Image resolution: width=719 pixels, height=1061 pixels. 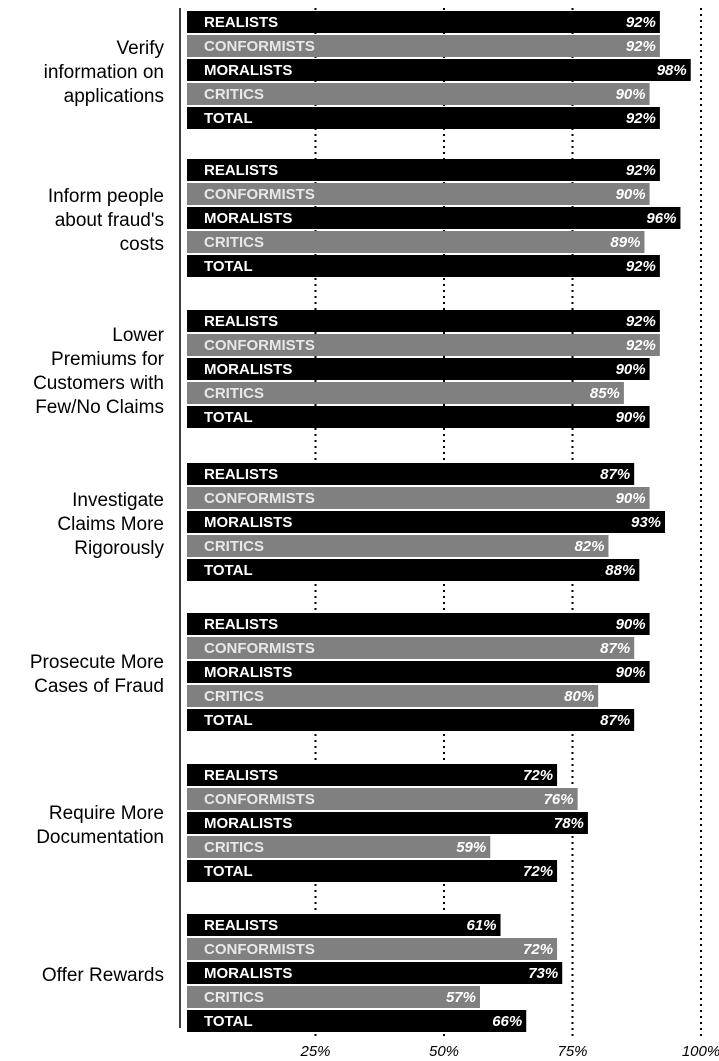 I want to click on group-label: Require More Documentation, so click(x=100, y=825).